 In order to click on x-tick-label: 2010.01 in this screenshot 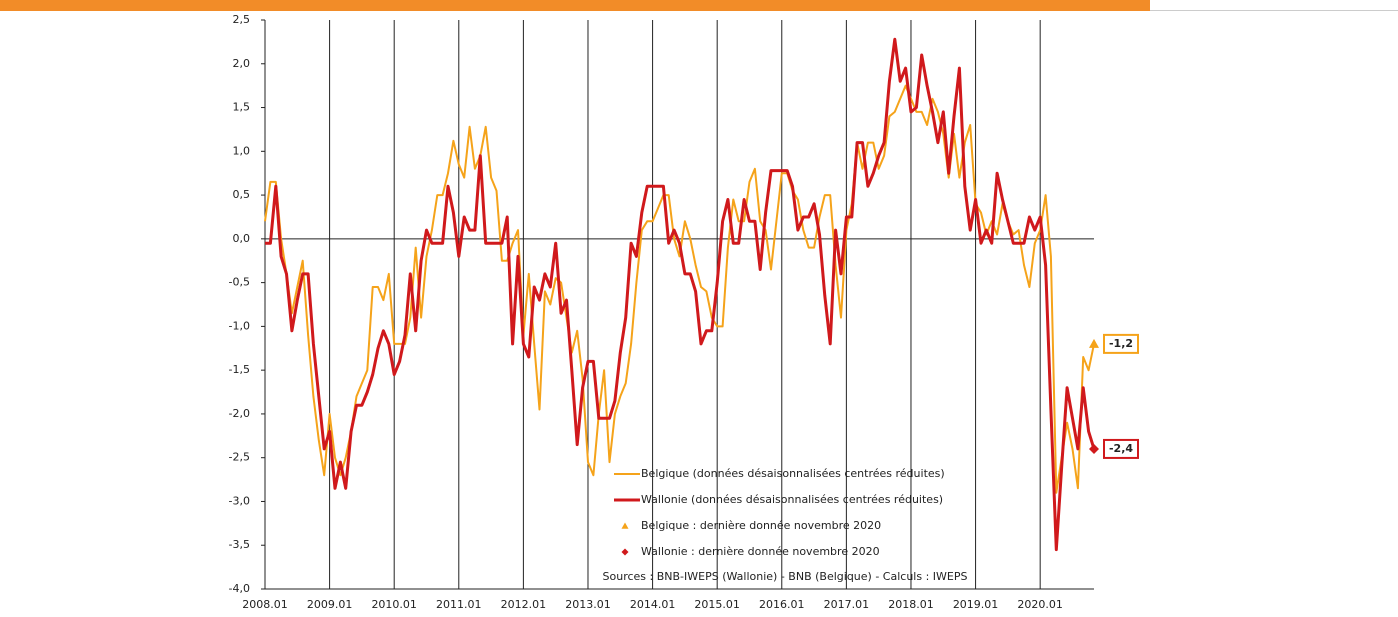, I will do `click(394, 604)`.